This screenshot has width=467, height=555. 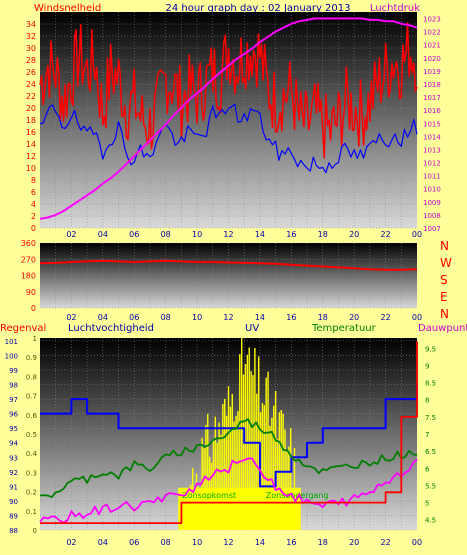 I want to click on y-left-tick-label: 30, so click(x=31, y=48).